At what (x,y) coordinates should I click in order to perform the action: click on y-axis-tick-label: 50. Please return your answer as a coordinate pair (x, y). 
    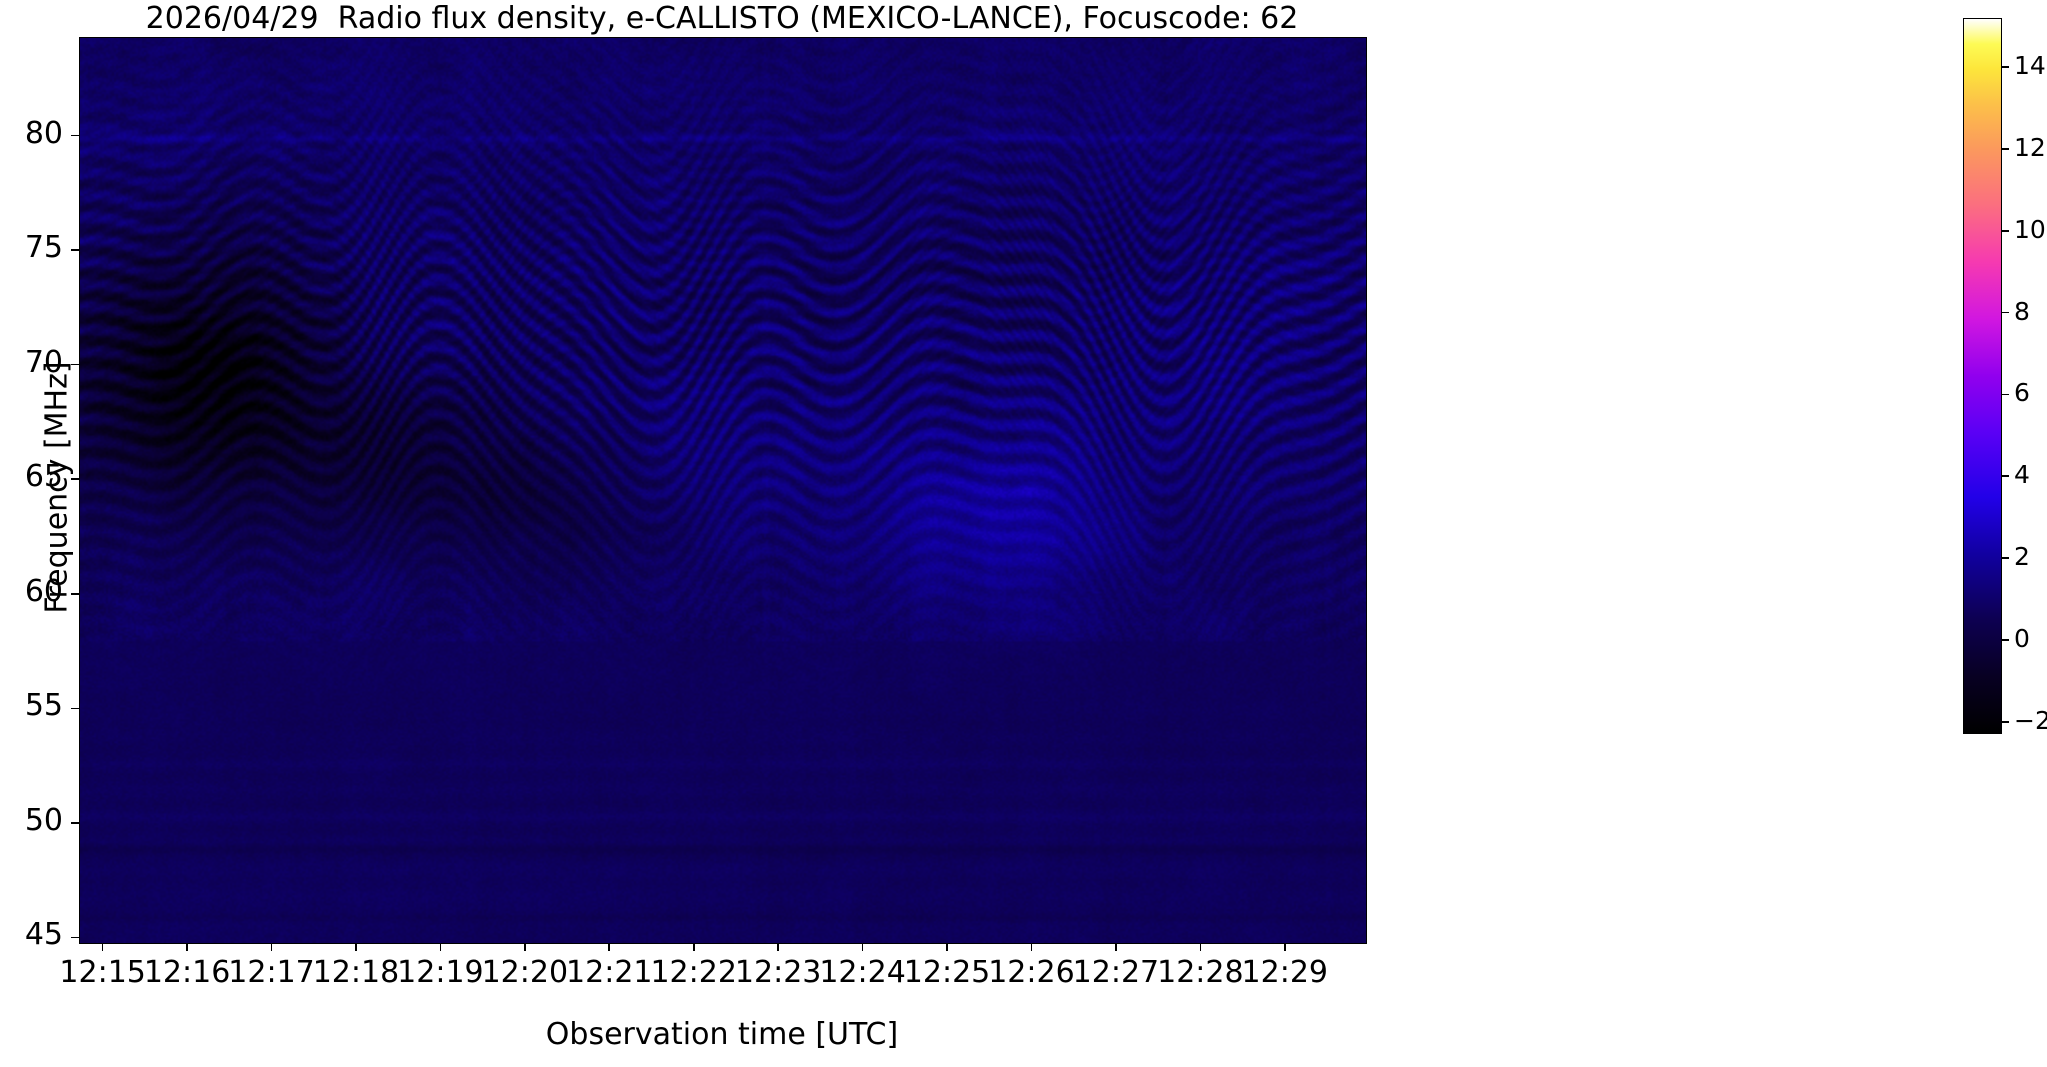
    Looking at the image, I should click on (43, 820).